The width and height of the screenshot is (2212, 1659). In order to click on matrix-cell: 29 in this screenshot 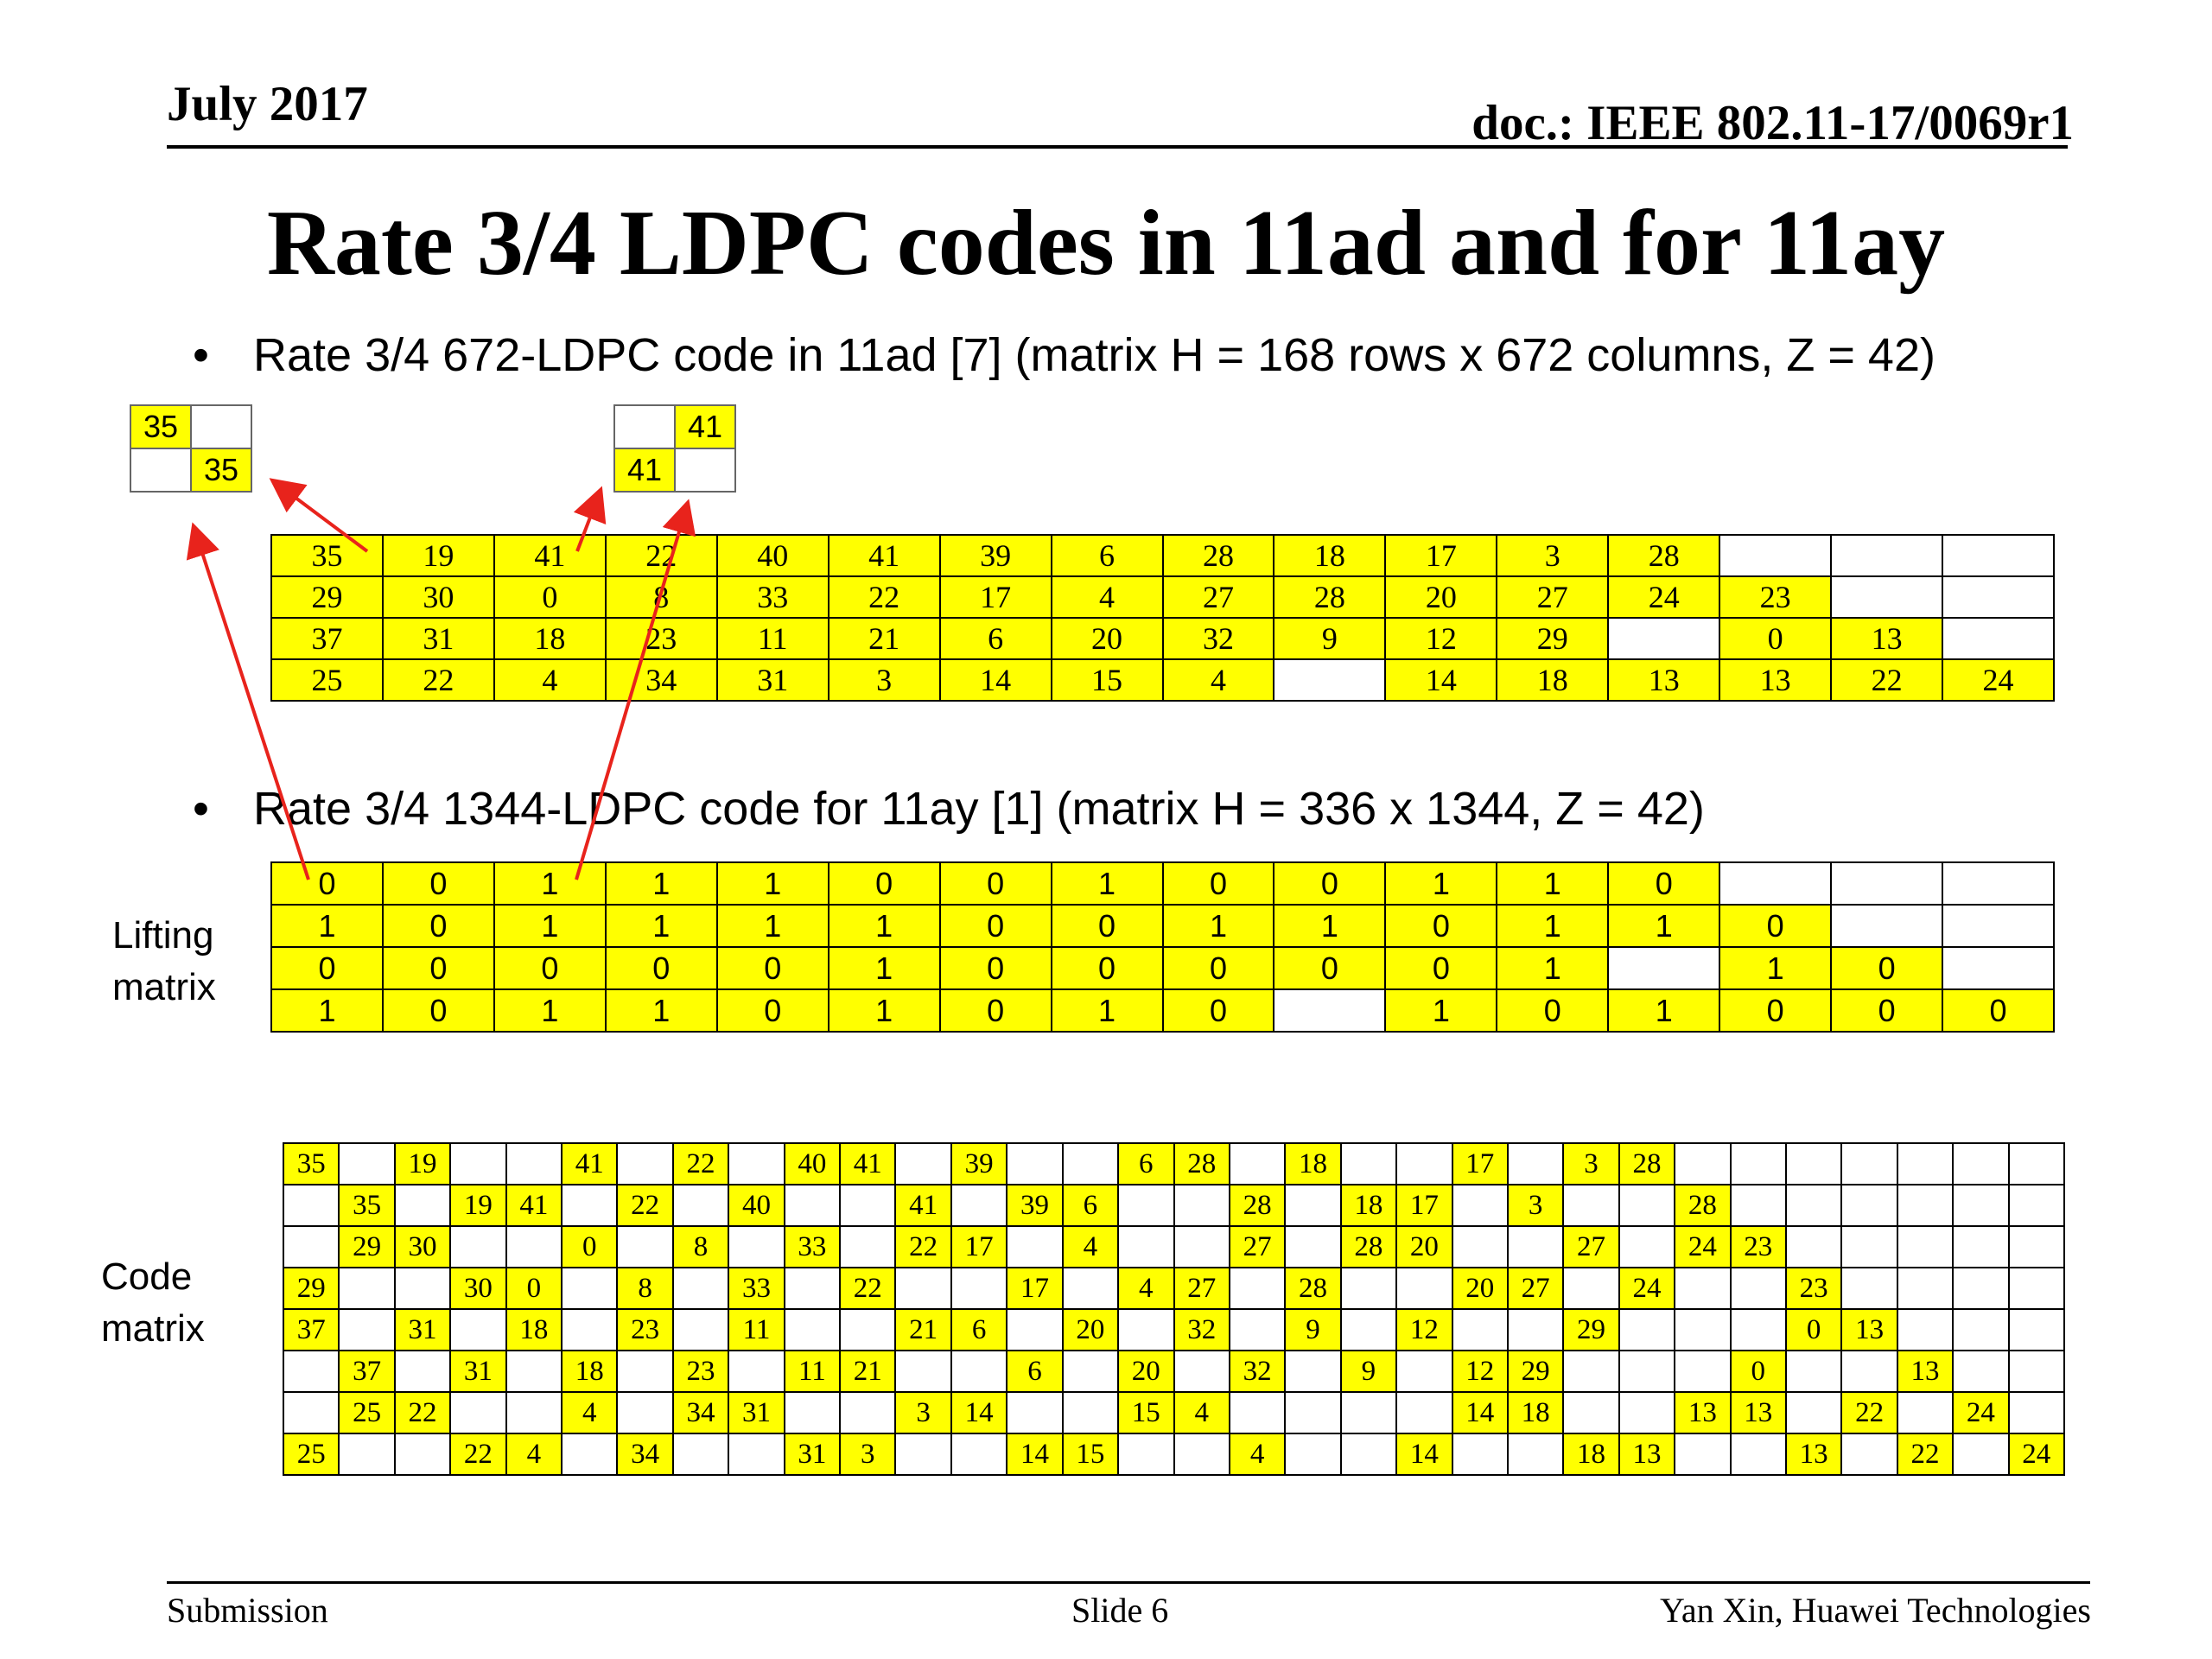, I will do `click(327, 597)`.